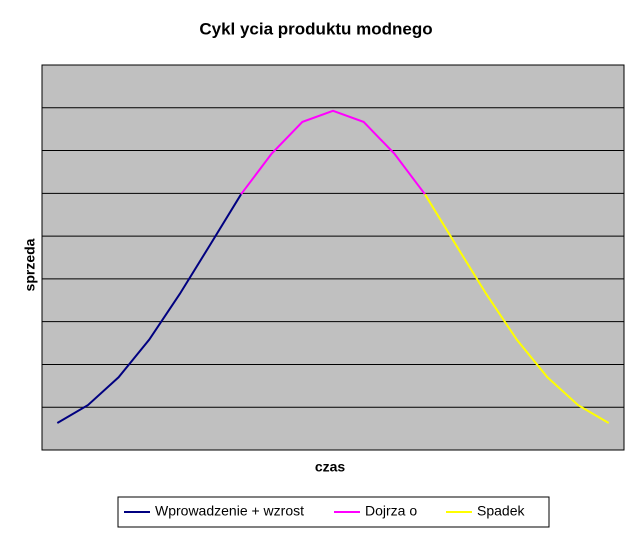 This screenshot has width=636, height=537. I want to click on x-axis-label: czas, so click(330, 467).